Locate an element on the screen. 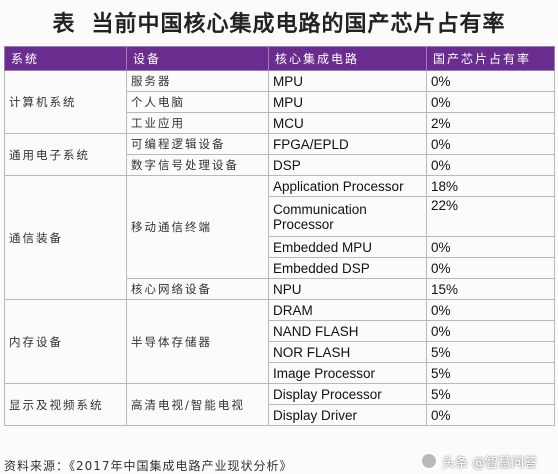 Image resolution: width=558 pixels, height=474 pixels. device-cell: 数字信号处理设备 is located at coordinates (197, 165).